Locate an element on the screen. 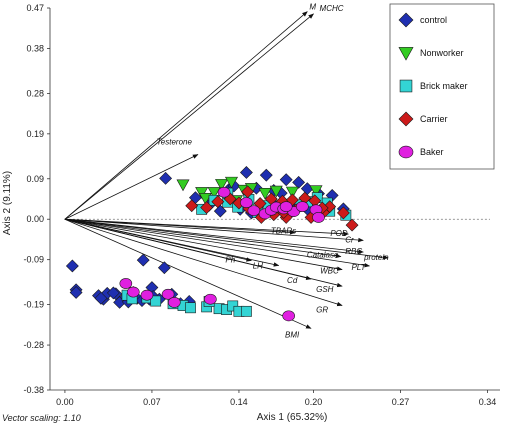 This screenshot has width=520, height=425. legend-label-brick-maker: Brick maker is located at coordinates (444, 86).